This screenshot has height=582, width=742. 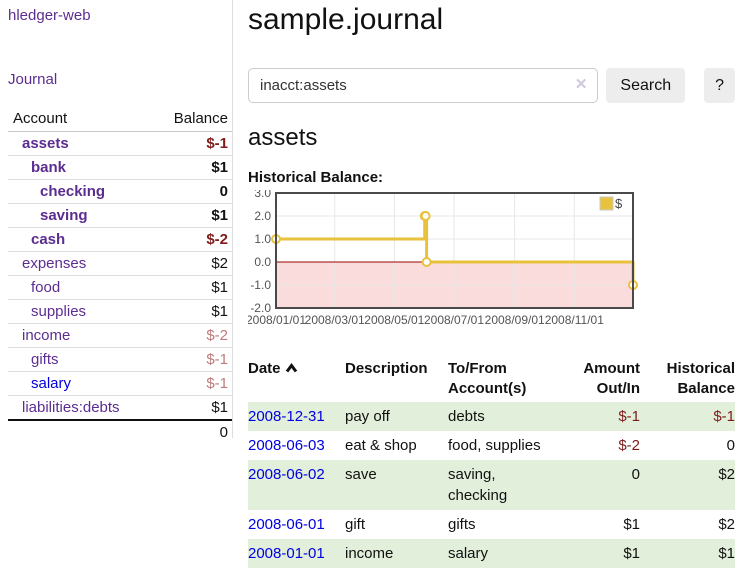 I want to click on transaction-row: 2008-06-01 gift gifts $1 $2, so click(x=491, y=524).